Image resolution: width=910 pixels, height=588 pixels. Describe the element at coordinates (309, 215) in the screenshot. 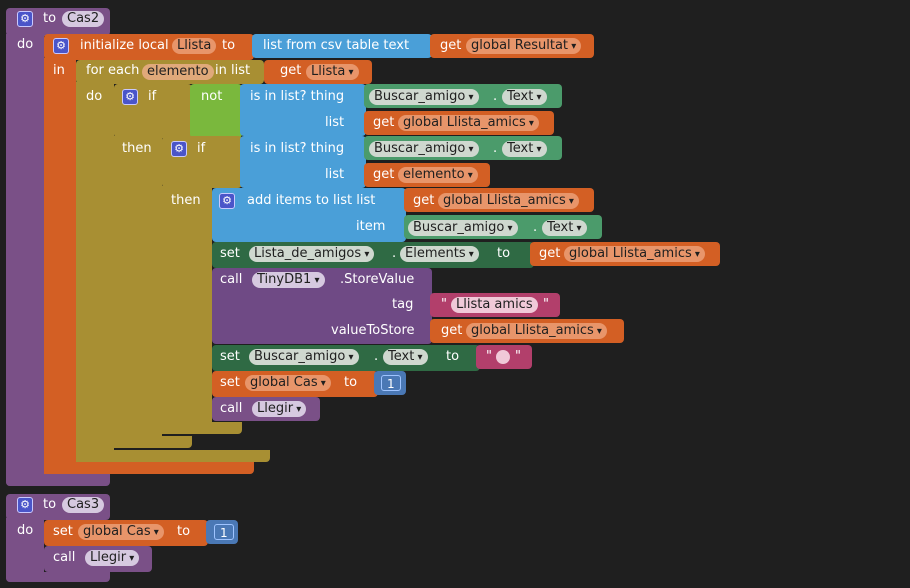

I see `add-items-to-list-block` at that location.